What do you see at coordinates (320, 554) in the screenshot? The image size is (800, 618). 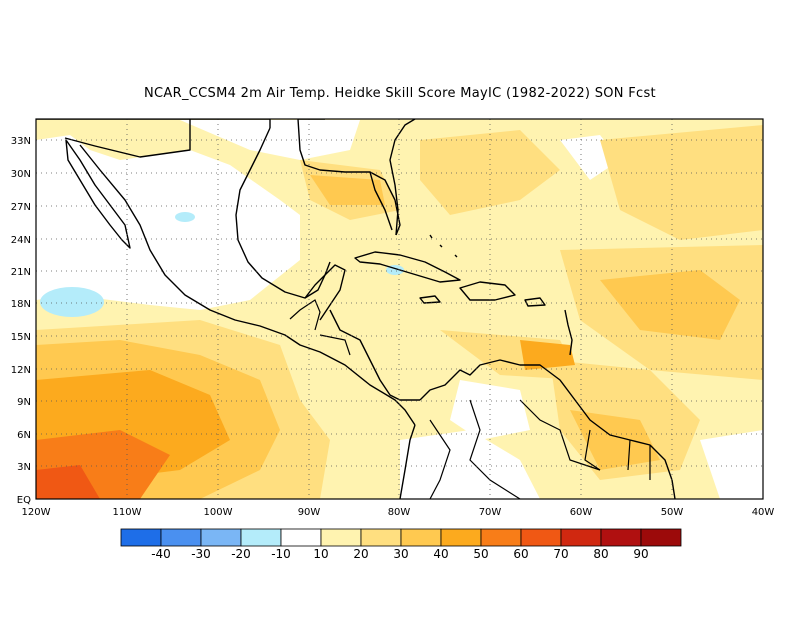 I see `colorbar-label: 10` at bounding box center [320, 554].